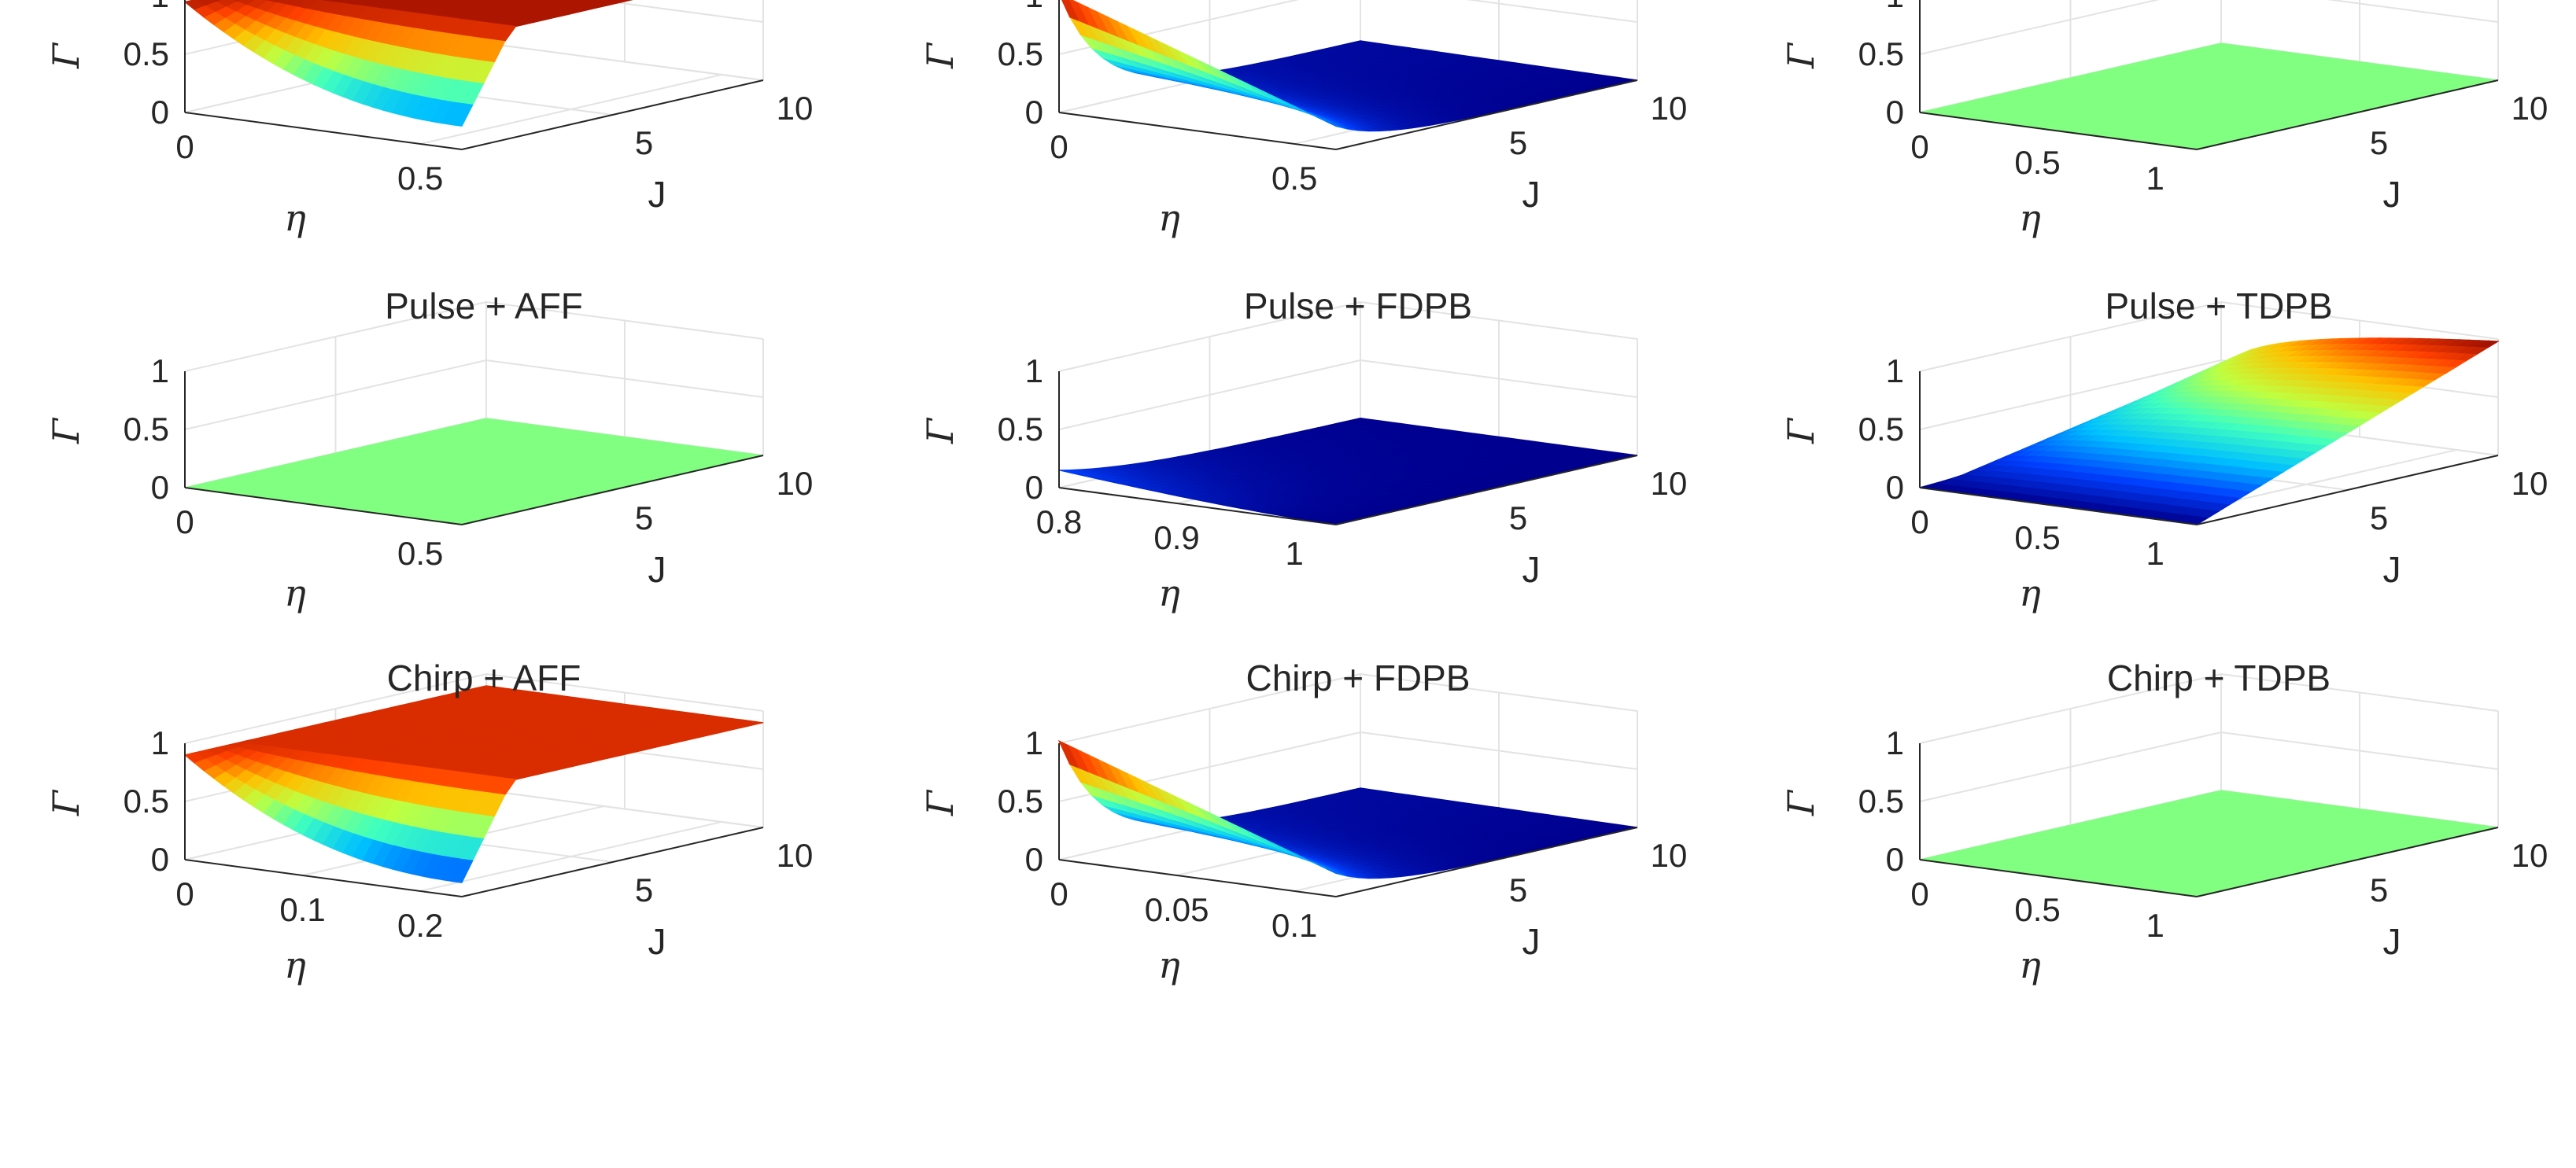 This screenshot has width=2576, height=1168. What do you see at coordinates (2218, 306) in the screenshot?
I see `panel-title: Pulse + TDPB` at bounding box center [2218, 306].